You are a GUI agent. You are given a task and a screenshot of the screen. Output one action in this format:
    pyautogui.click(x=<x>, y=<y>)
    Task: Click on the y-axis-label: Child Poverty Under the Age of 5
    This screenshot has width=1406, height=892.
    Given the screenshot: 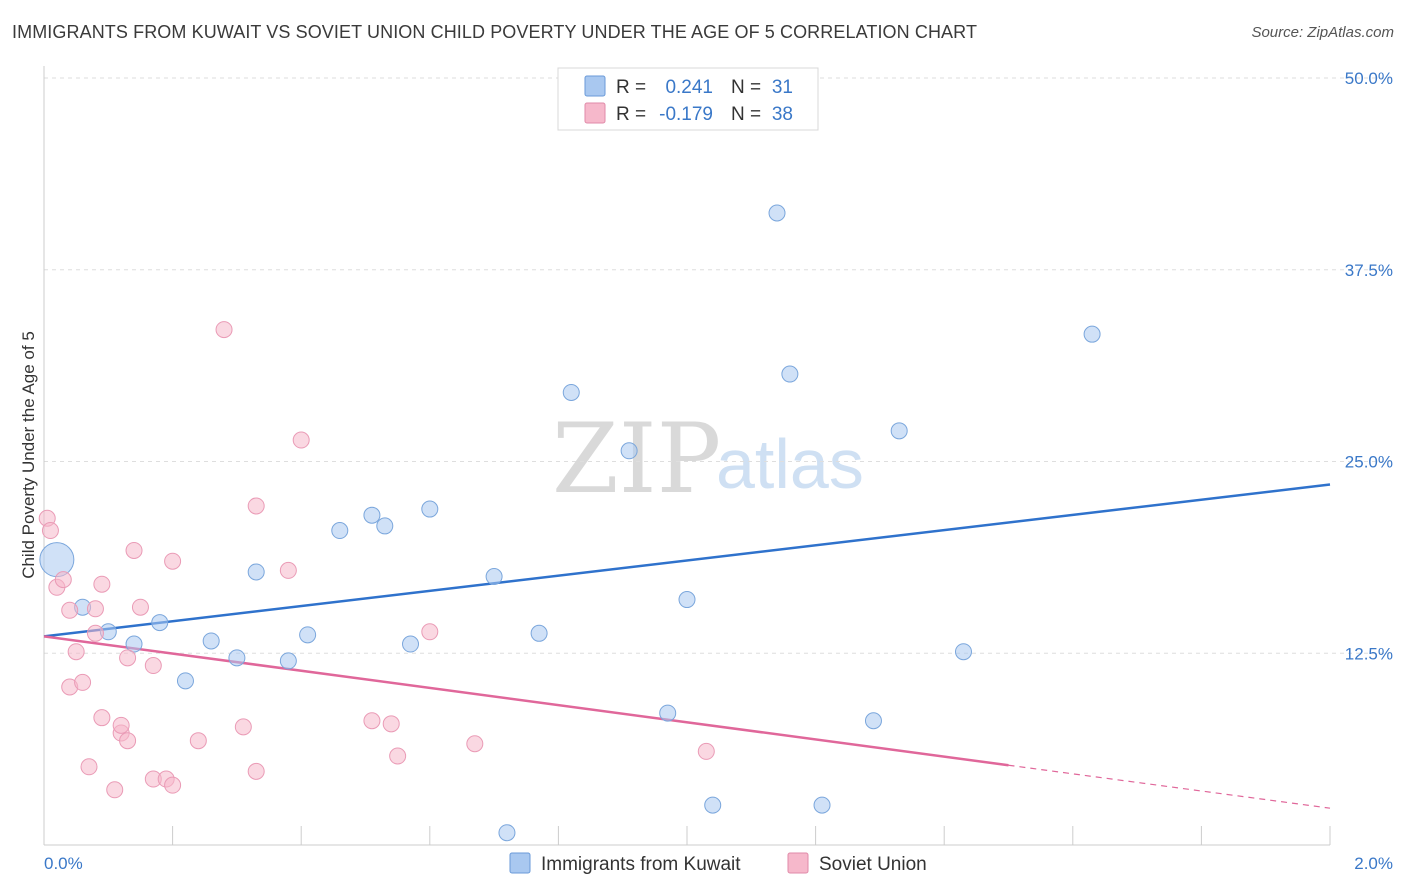 What is the action you would take?
    pyautogui.click(x=28, y=455)
    